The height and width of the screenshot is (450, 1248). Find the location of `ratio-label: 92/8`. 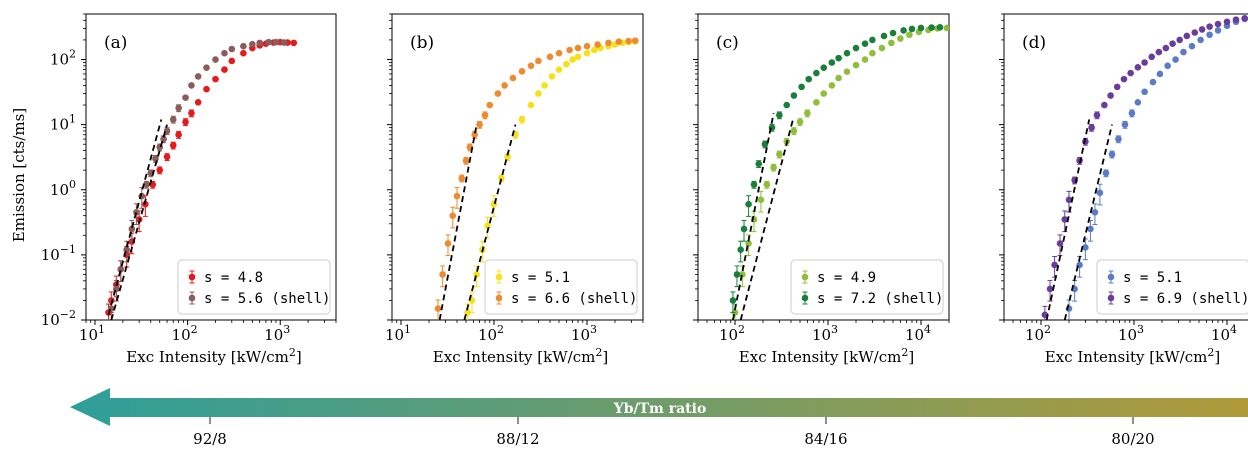

ratio-label: 92/8 is located at coordinates (210, 439).